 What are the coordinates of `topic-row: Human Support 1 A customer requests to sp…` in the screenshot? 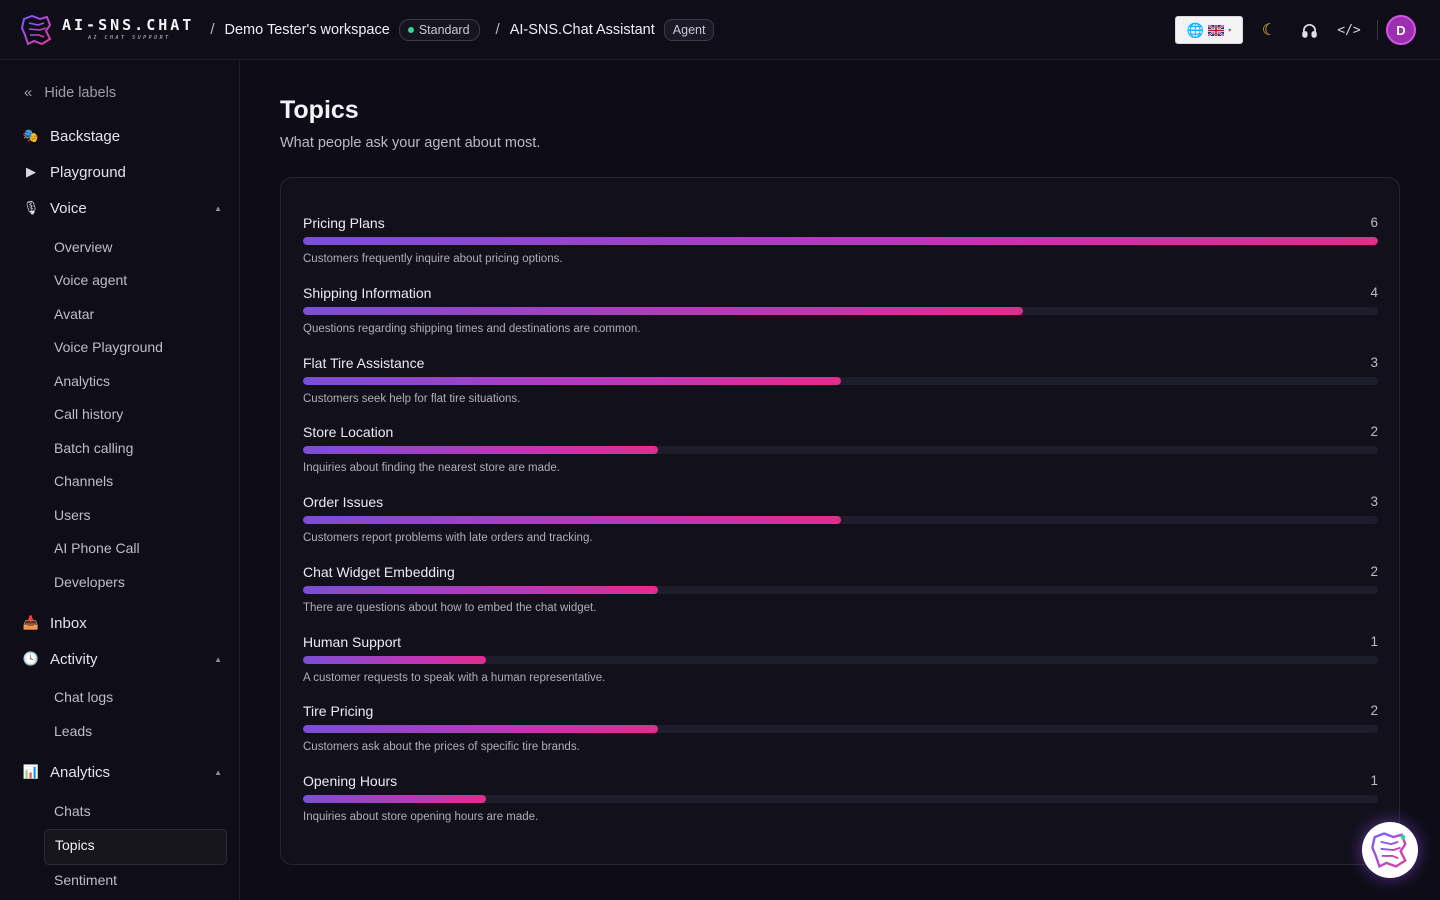 It's located at (840, 659).